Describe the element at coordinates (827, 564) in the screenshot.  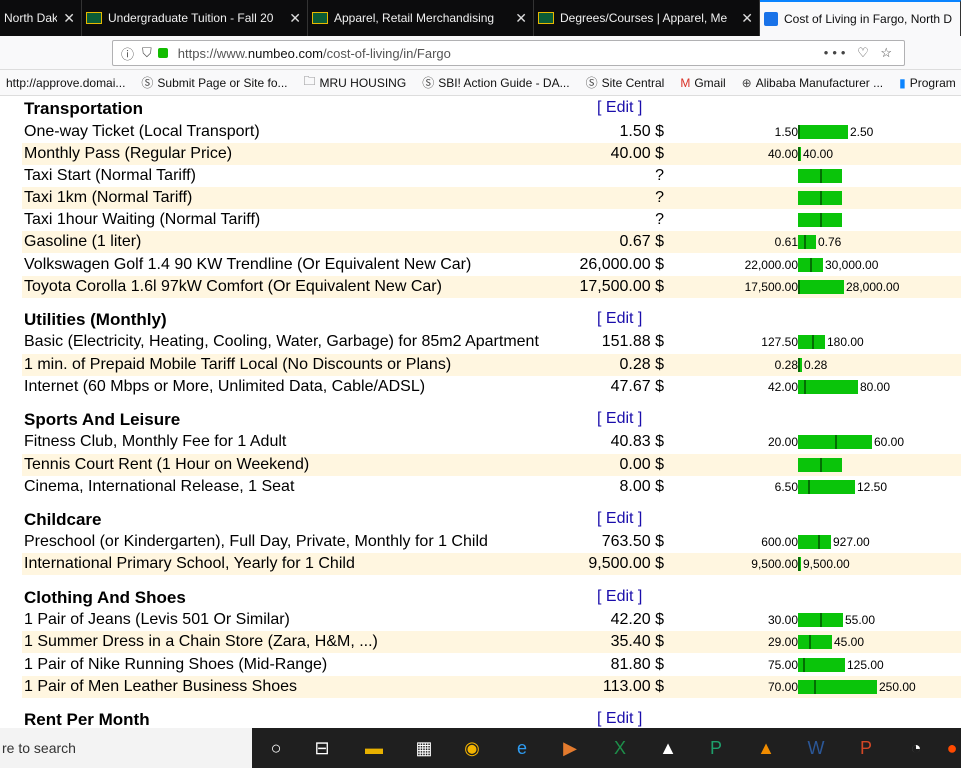
I see `price-range: 9,500.00 9,500.00` at that location.